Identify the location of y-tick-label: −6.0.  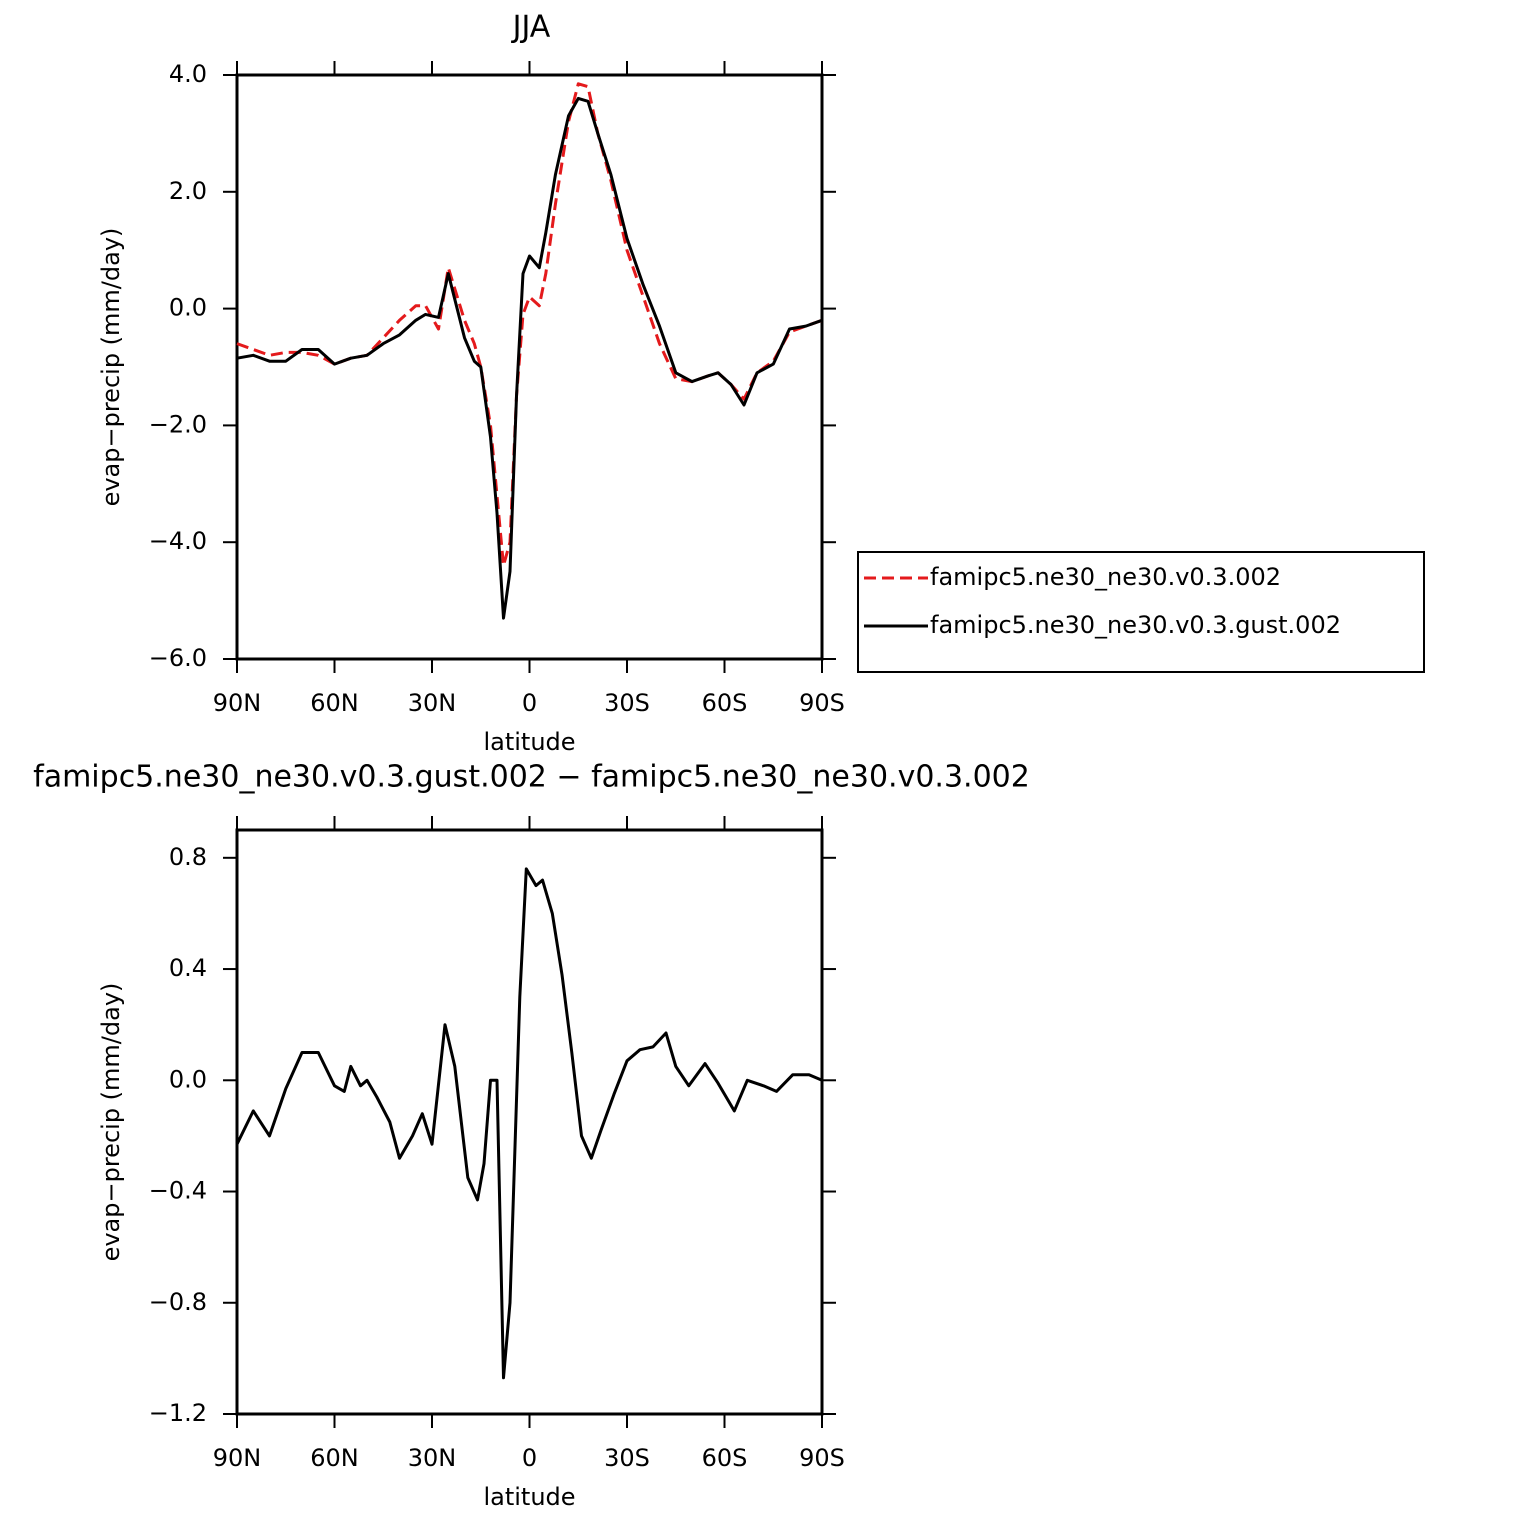
(178, 658).